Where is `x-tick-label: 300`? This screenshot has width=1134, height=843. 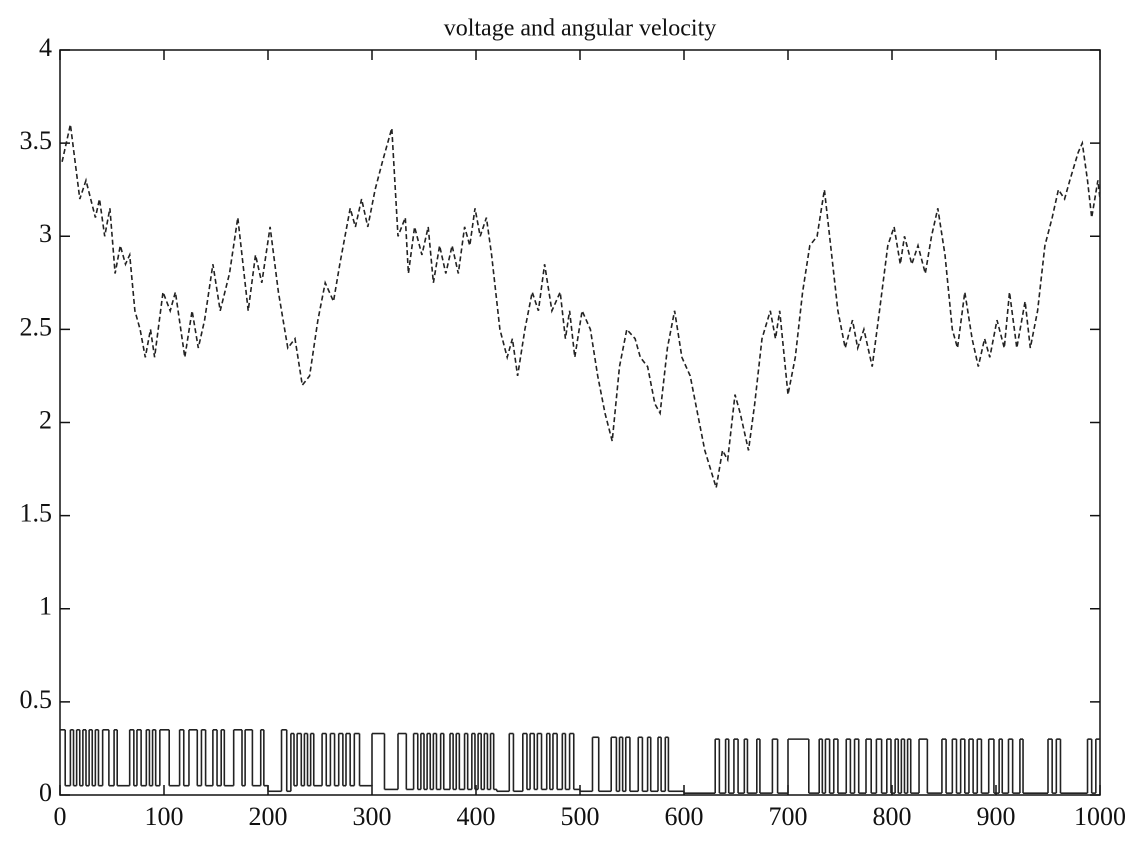 x-tick-label: 300 is located at coordinates (372, 816).